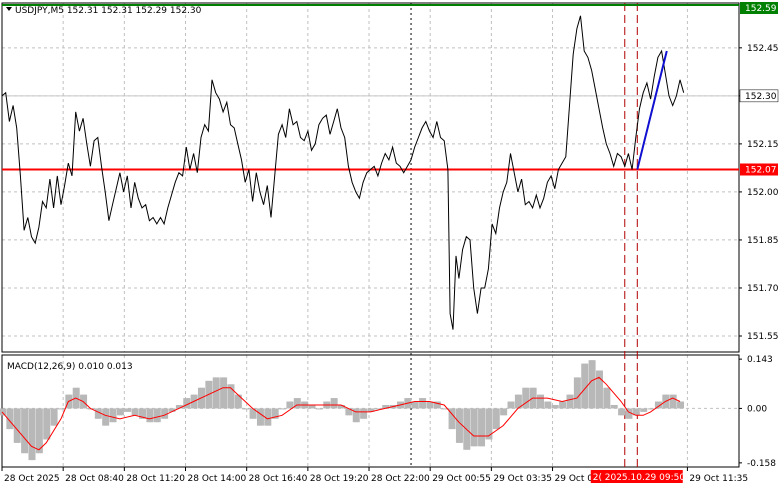  I want to click on current-price-badge-bg, so click(759, 96).